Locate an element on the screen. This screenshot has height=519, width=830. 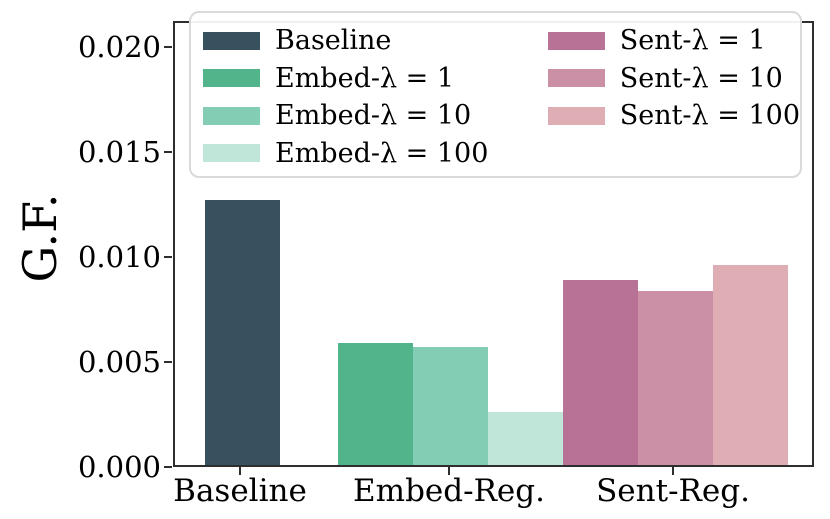
y-tick-label: 0.020 is located at coordinates (119, 47).